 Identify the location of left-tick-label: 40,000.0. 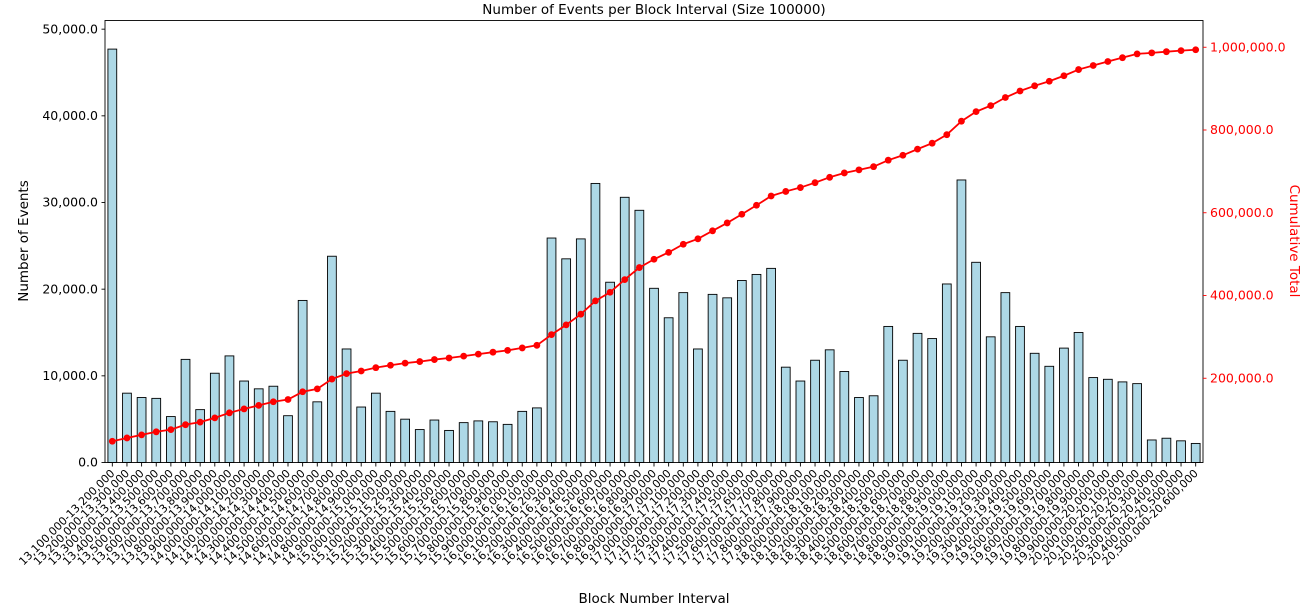
(70, 115).